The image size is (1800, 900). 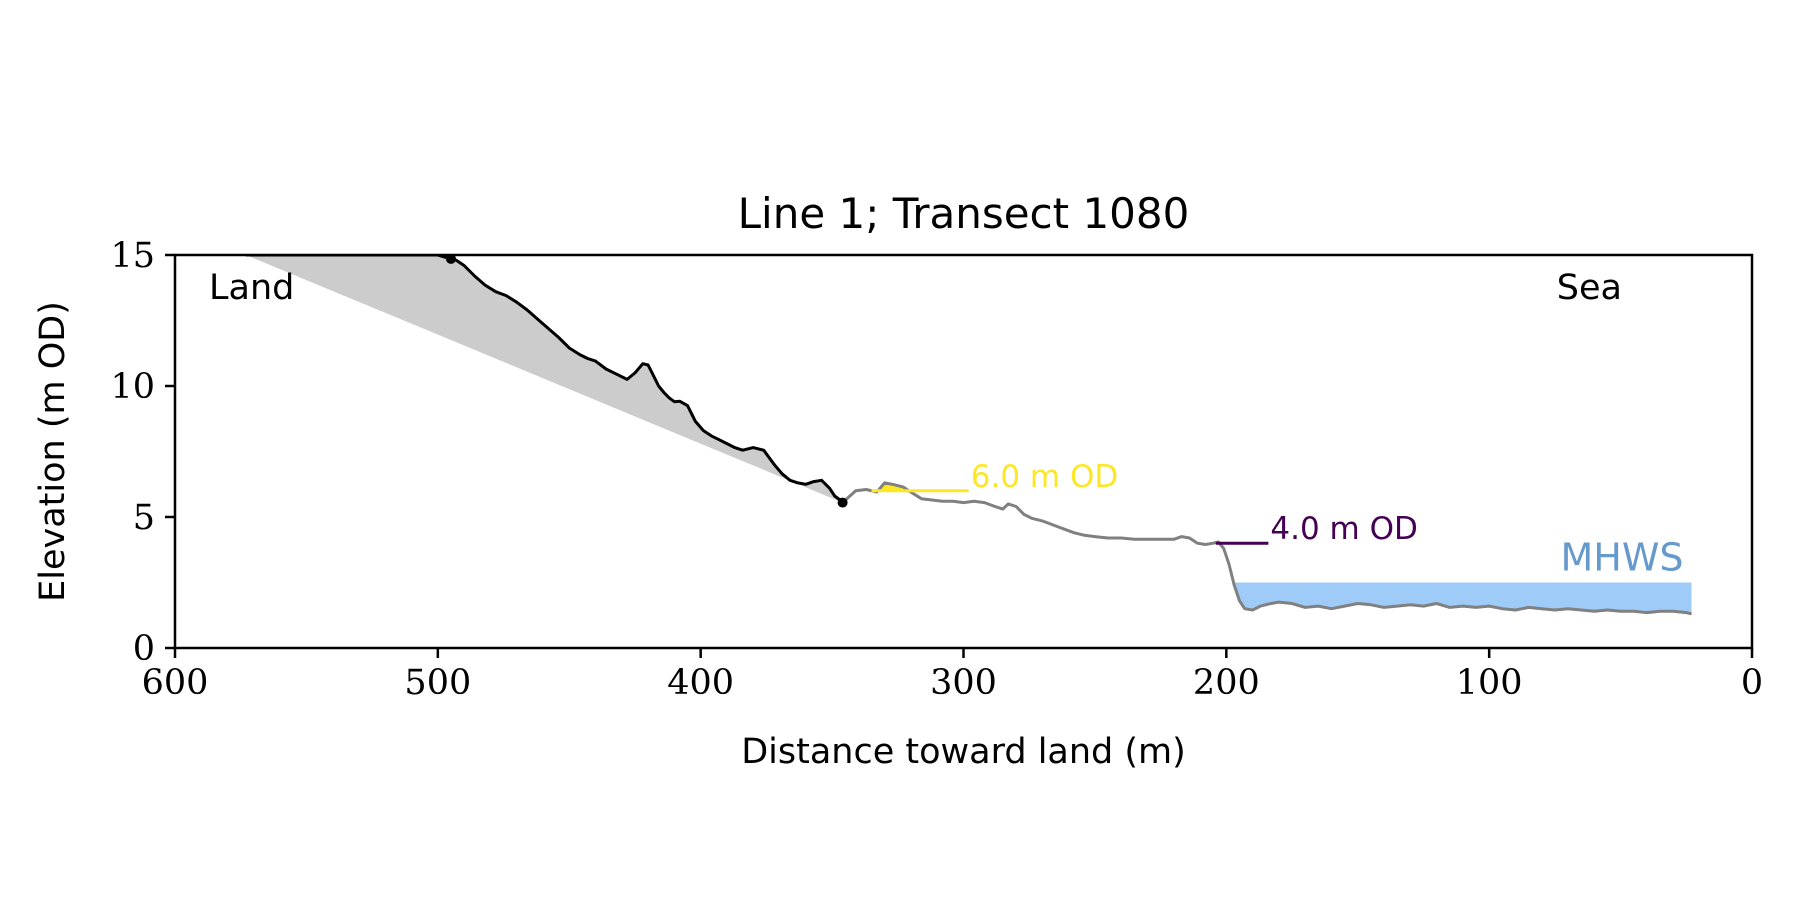 I want to click on y-tick-label: 5, so click(x=144, y=518).